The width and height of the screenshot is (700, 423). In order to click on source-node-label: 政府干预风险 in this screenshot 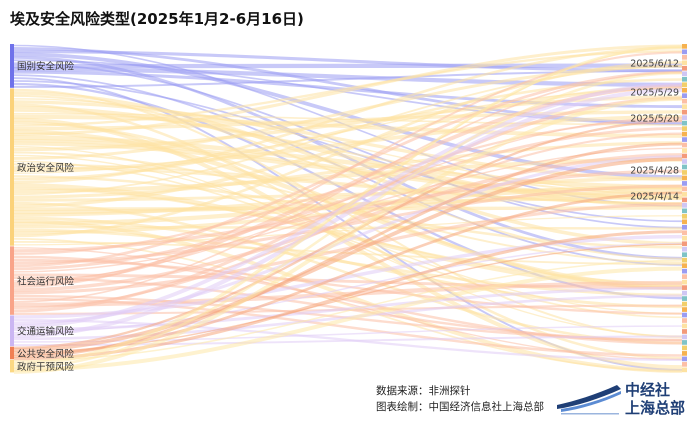, I will do `click(46, 367)`.